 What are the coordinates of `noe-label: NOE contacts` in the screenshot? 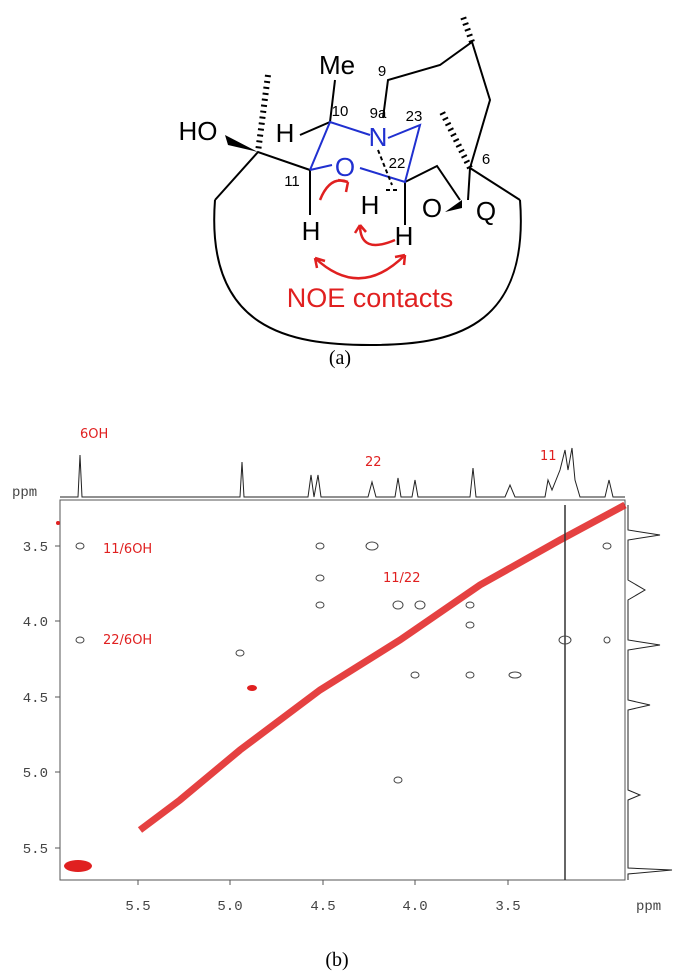 It's located at (370, 298).